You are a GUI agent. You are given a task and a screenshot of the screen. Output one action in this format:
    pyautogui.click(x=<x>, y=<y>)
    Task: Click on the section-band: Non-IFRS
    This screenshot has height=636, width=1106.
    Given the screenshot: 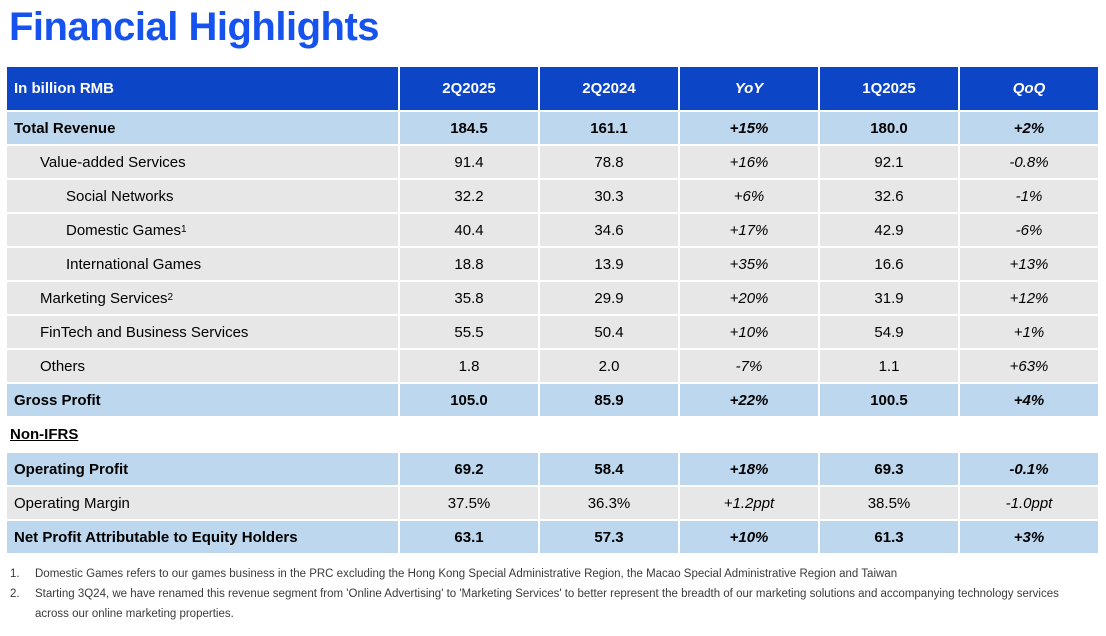 What is the action you would take?
    pyautogui.click(x=553, y=434)
    